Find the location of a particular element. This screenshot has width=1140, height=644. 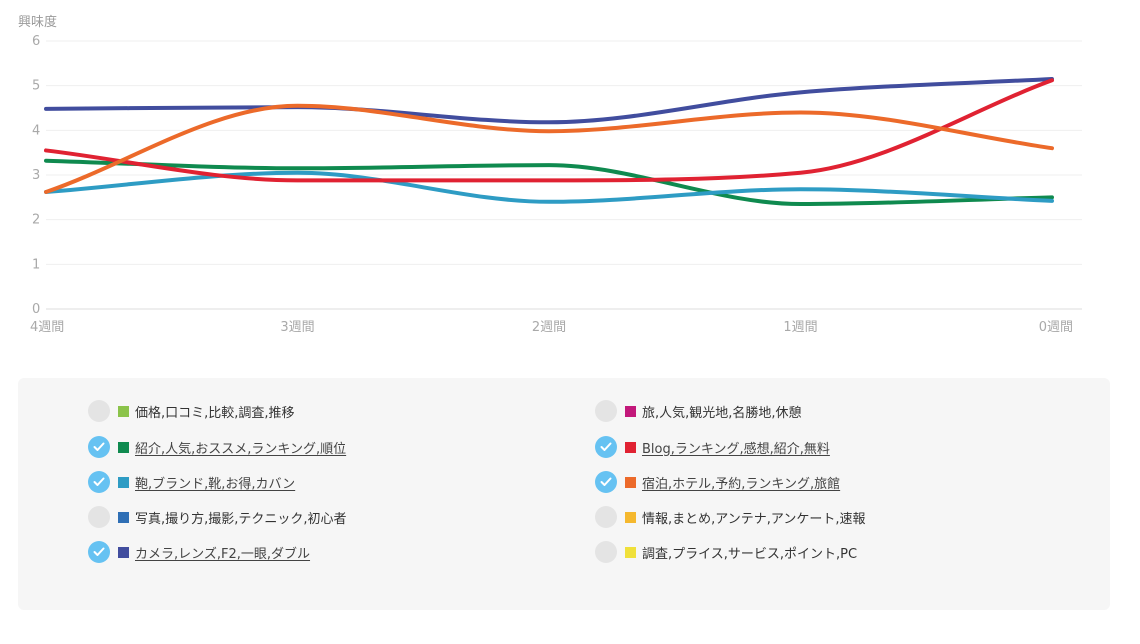

legend-label: Blog,ランキング,感想,紹介,無料 is located at coordinates (736, 449).